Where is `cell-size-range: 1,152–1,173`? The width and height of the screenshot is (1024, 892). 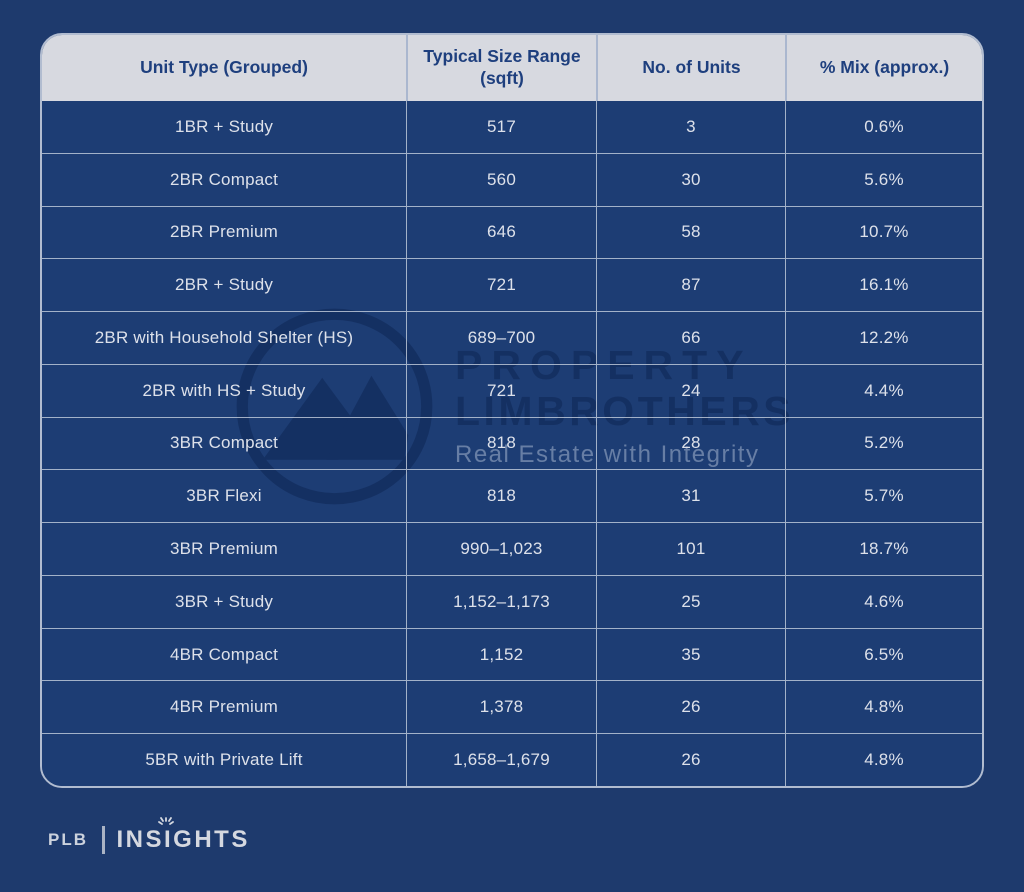 cell-size-range: 1,152–1,173 is located at coordinates (501, 601).